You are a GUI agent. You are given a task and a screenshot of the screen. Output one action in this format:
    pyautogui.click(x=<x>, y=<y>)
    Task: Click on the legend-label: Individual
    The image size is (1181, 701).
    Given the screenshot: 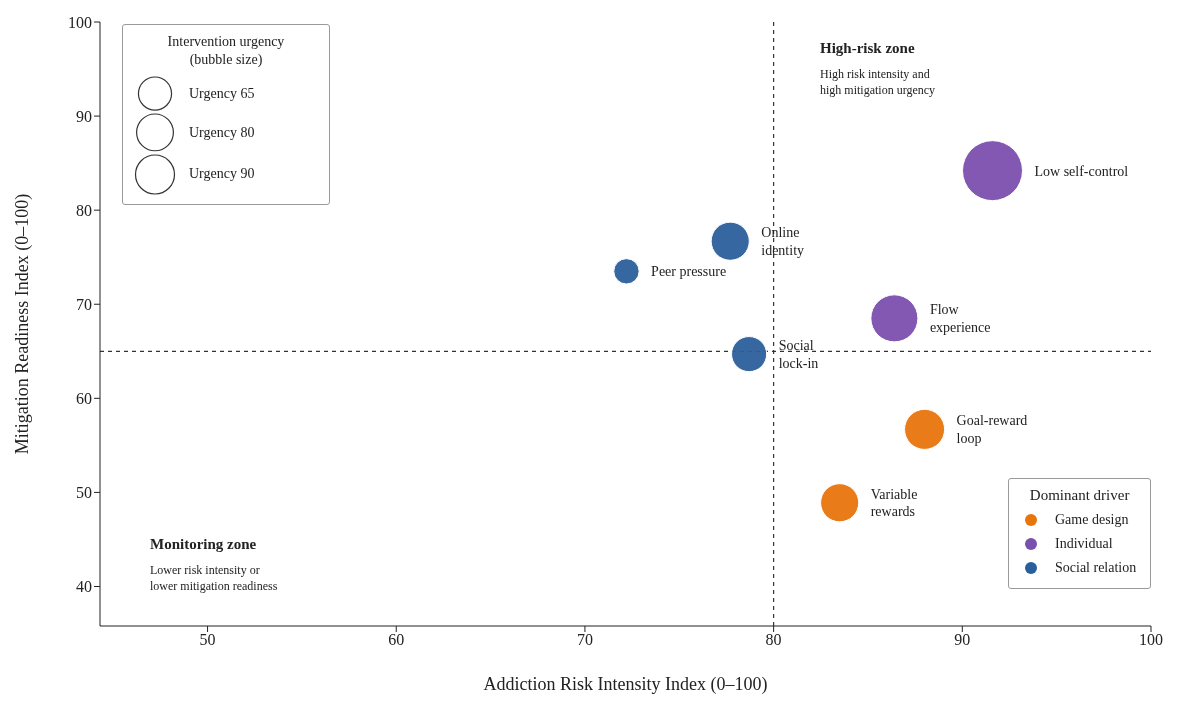 What is the action you would take?
    pyautogui.click(x=1084, y=544)
    